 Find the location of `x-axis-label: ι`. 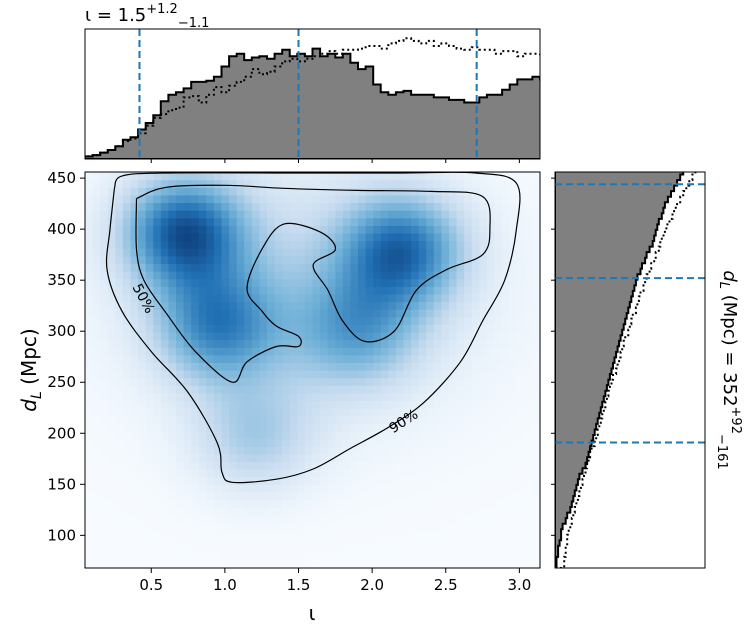

x-axis-label: ι is located at coordinates (312, 613).